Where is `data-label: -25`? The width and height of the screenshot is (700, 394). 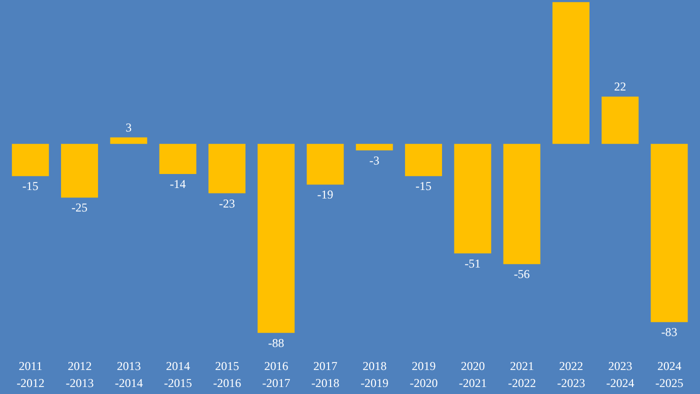
data-label: -25 is located at coordinates (80, 207).